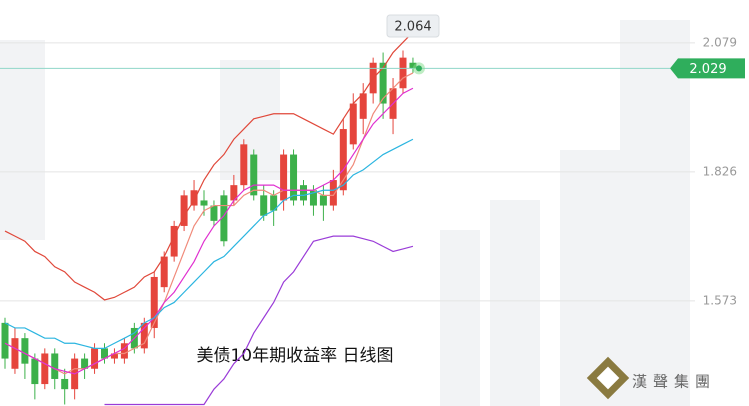 The height and width of the screenshot is (406, 749). What do you see at coordinates (294, 356) in the screenshot?
I see `chart-title: 美债10年期收益率 日线图` at bounding box center [294, 356].